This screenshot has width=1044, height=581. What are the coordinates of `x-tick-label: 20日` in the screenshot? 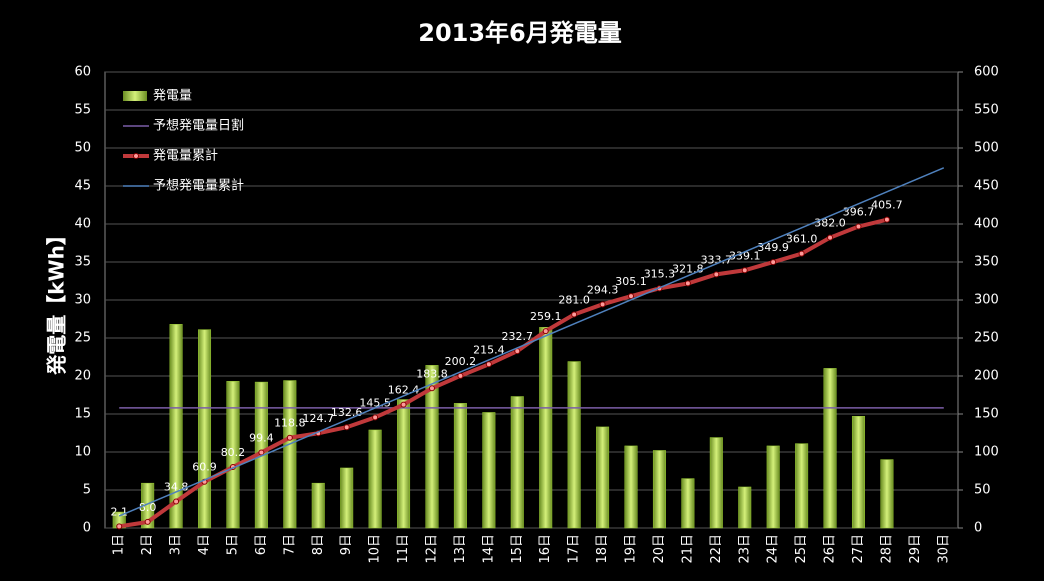 It's located at (659, 549).